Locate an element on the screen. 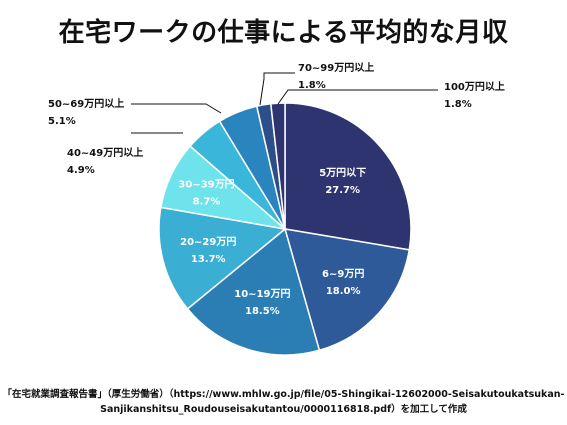 This screenshot has width=567, height=425. callout-label-name: 40~49万円以上 is located at coordinates (105, 152).